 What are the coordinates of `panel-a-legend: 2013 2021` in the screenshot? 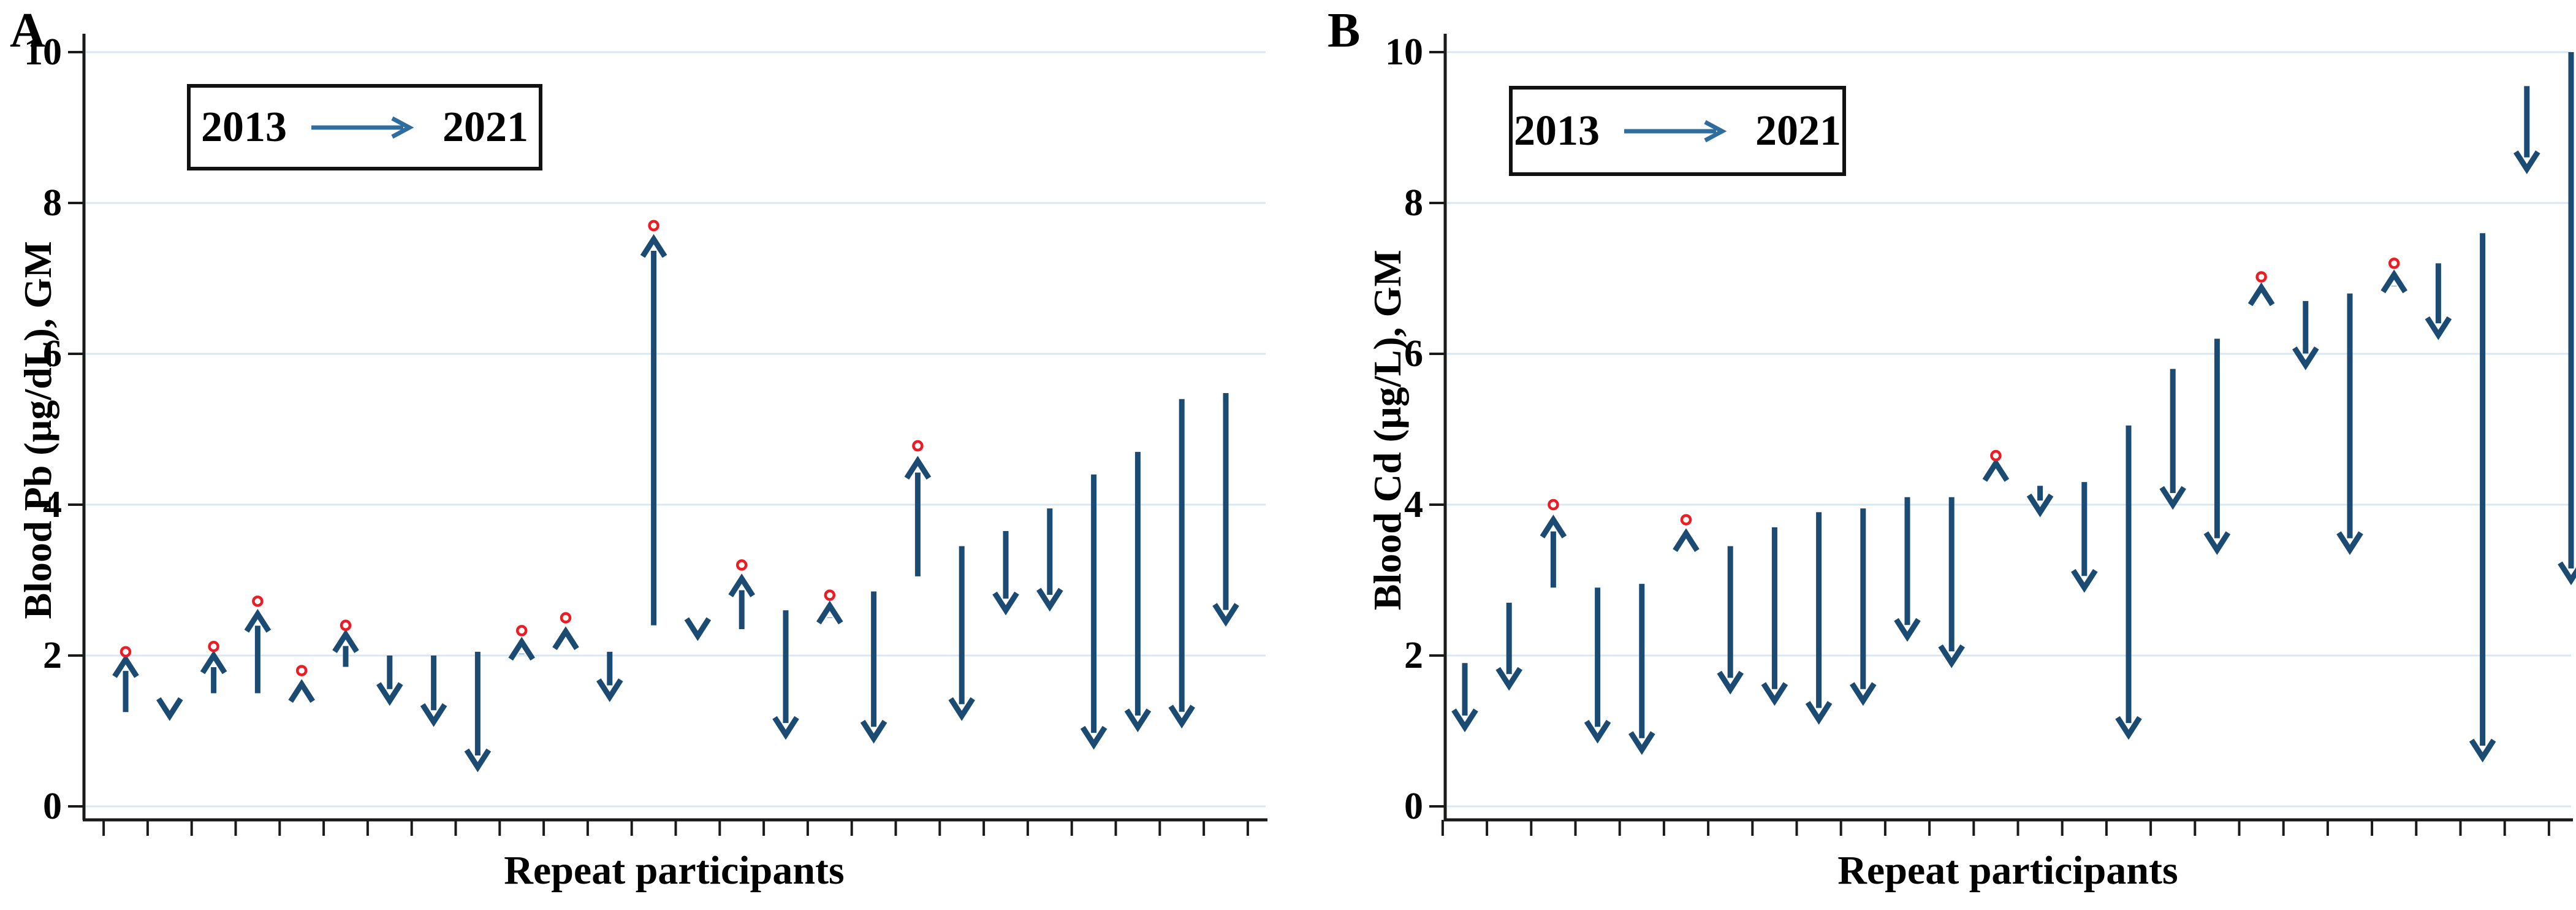 It's located at (364, 127).